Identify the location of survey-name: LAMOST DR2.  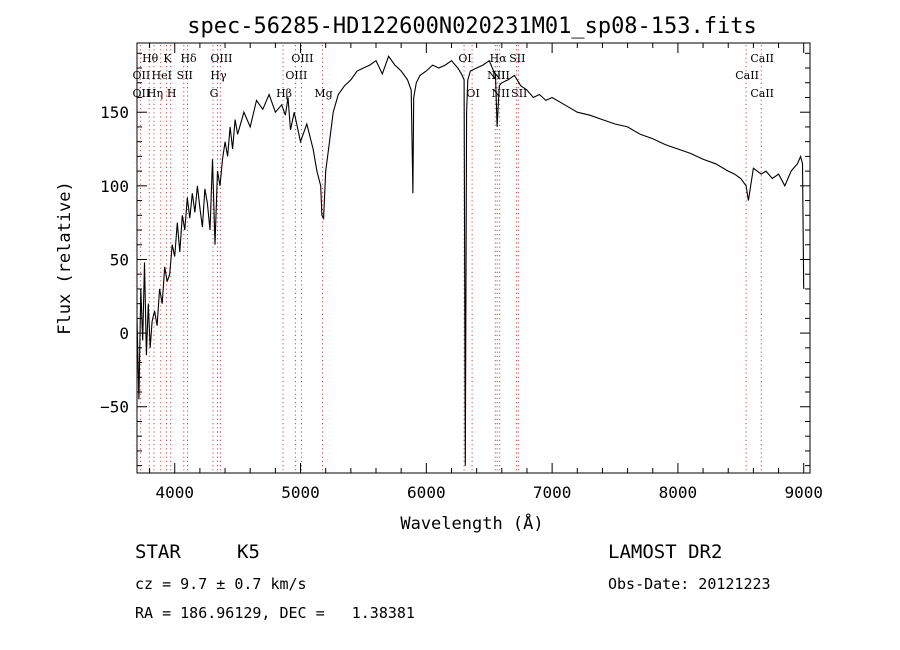
(665, 552).